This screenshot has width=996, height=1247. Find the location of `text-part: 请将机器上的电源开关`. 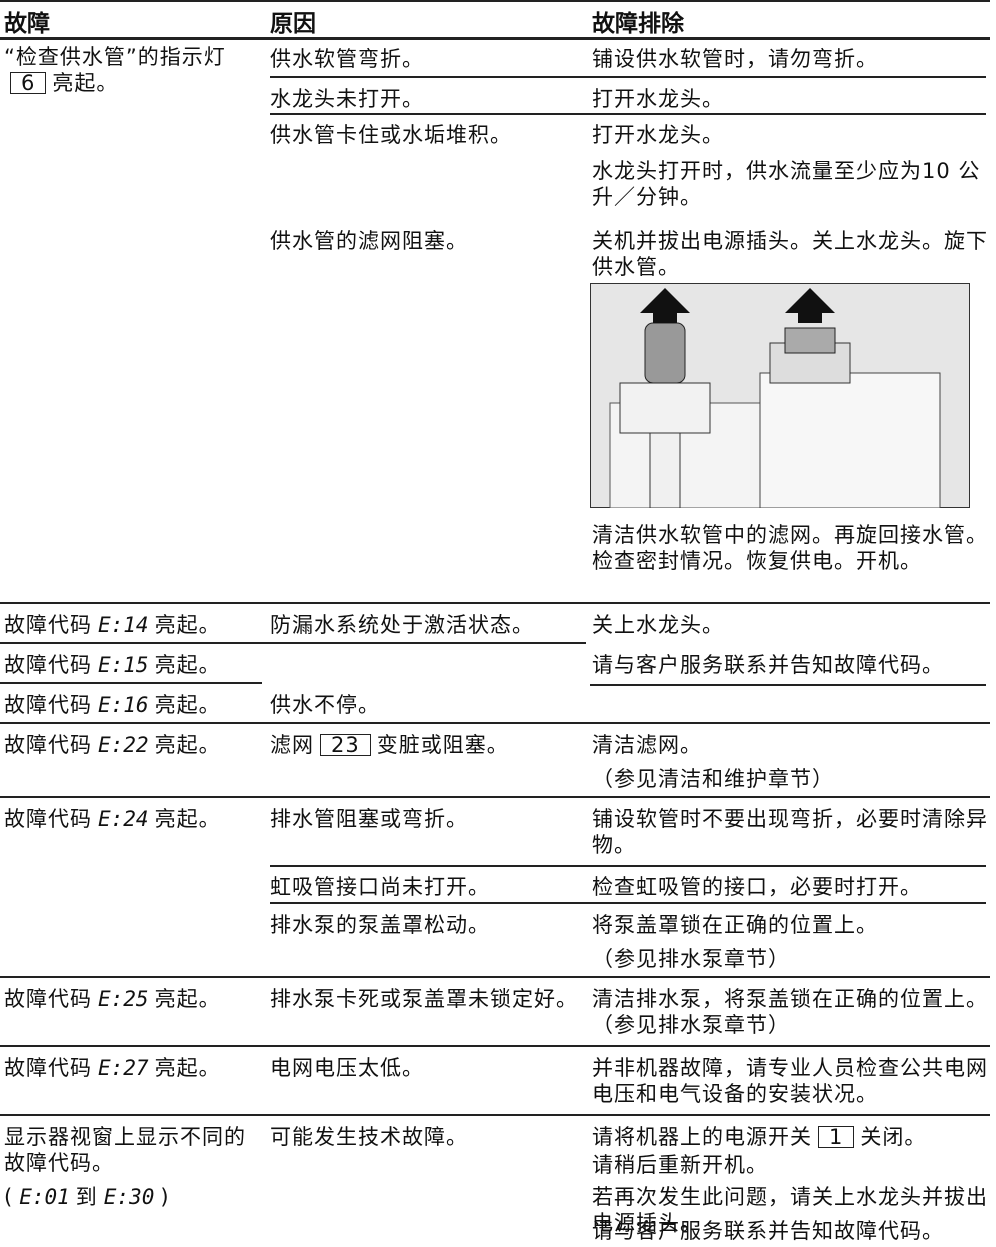

text-part: 请将机器上的电源开关 is located at coordinates (702, 1137).